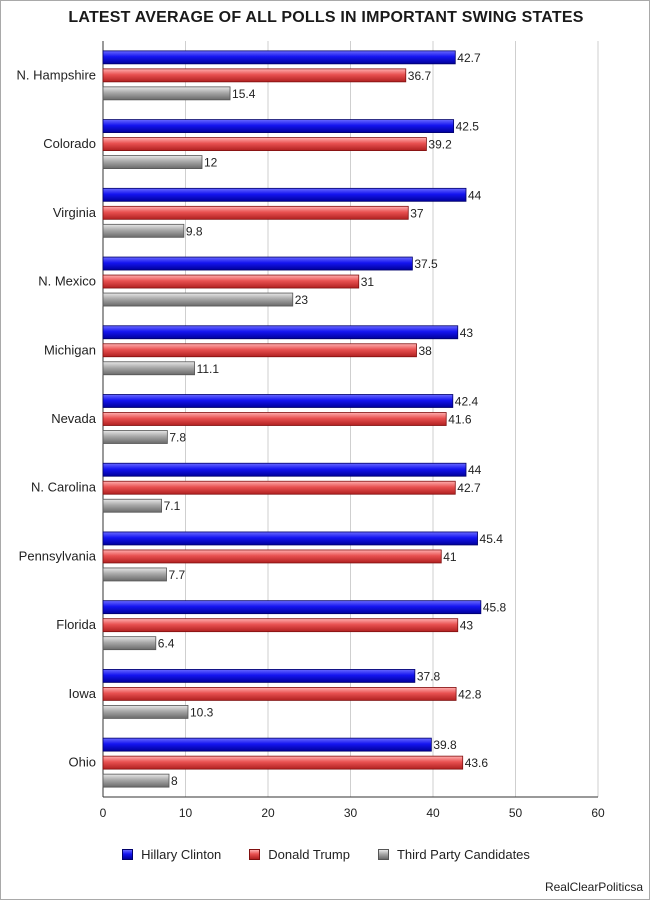  Describe the element at coordinates (450, 557) in the screenshot. I see `data-label: 41` at that location.